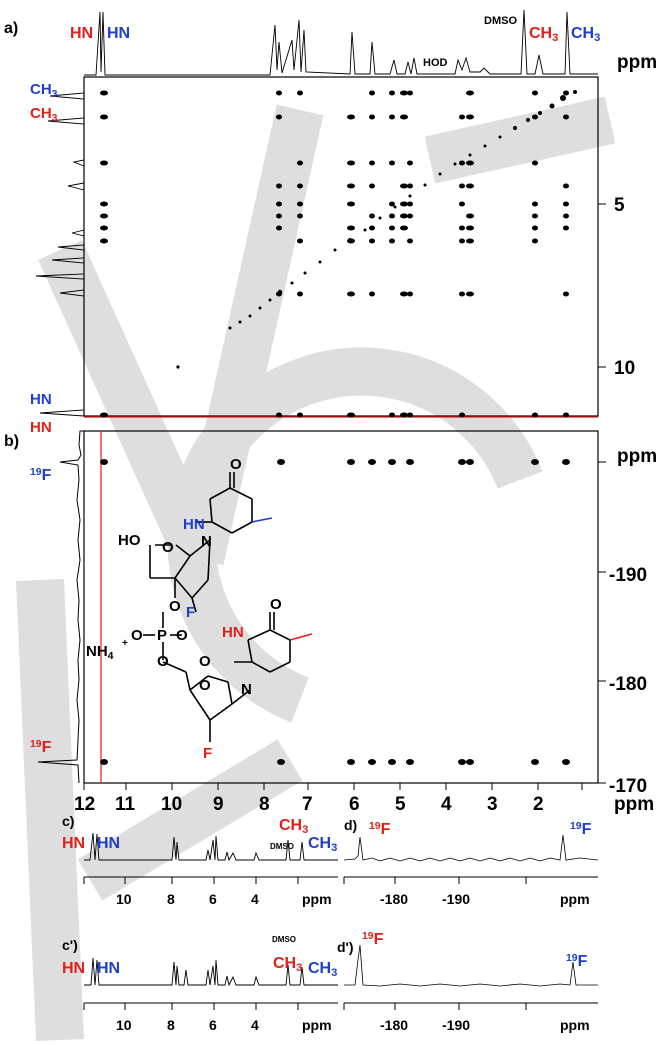 Image resolution: width=670 pixels, height=1046 pixels. I want to click on structure-o-3prime: O, so click(175, 606).